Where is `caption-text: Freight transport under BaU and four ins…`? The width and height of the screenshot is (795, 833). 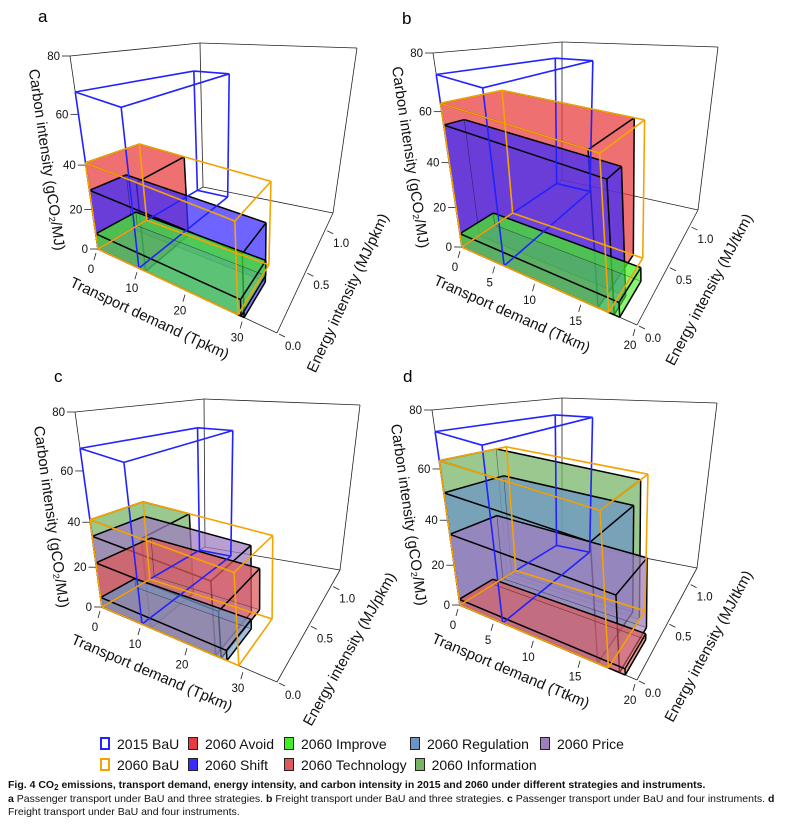 caption-text: Freight transport under BaU and four ins… is located at coordinates (124, 812).